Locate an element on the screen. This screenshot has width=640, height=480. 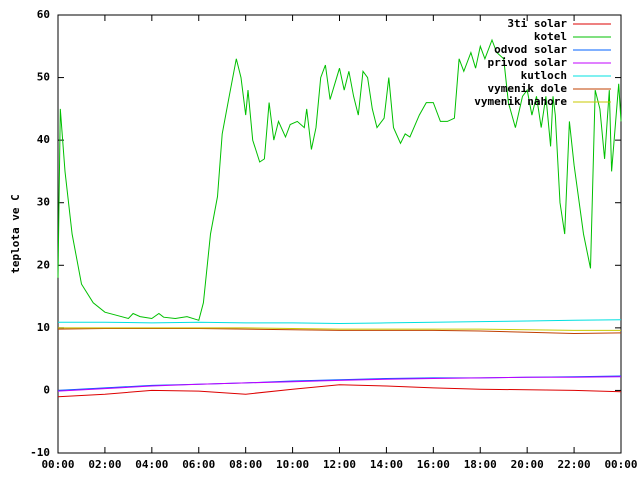
x-tick-label: 22:00 is located at coordinates (574, 464).